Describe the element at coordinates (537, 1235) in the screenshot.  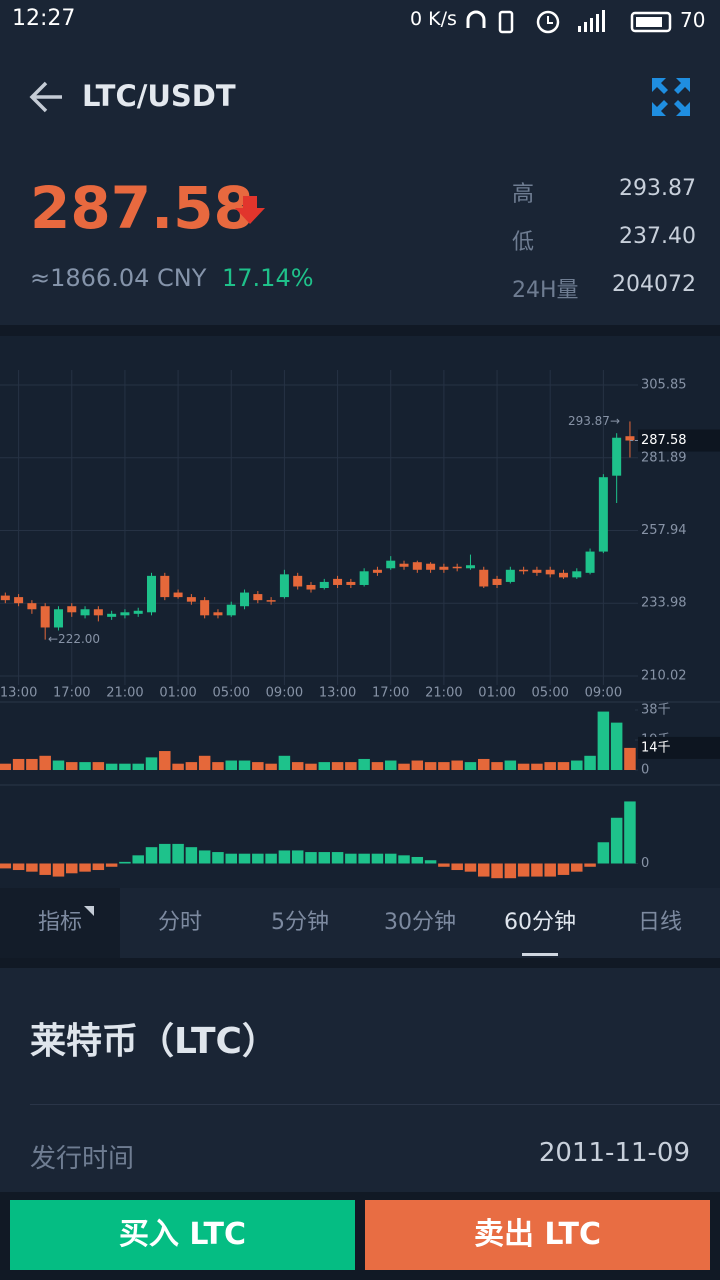
I see `sell-button: 卖出 LTC` at that location.